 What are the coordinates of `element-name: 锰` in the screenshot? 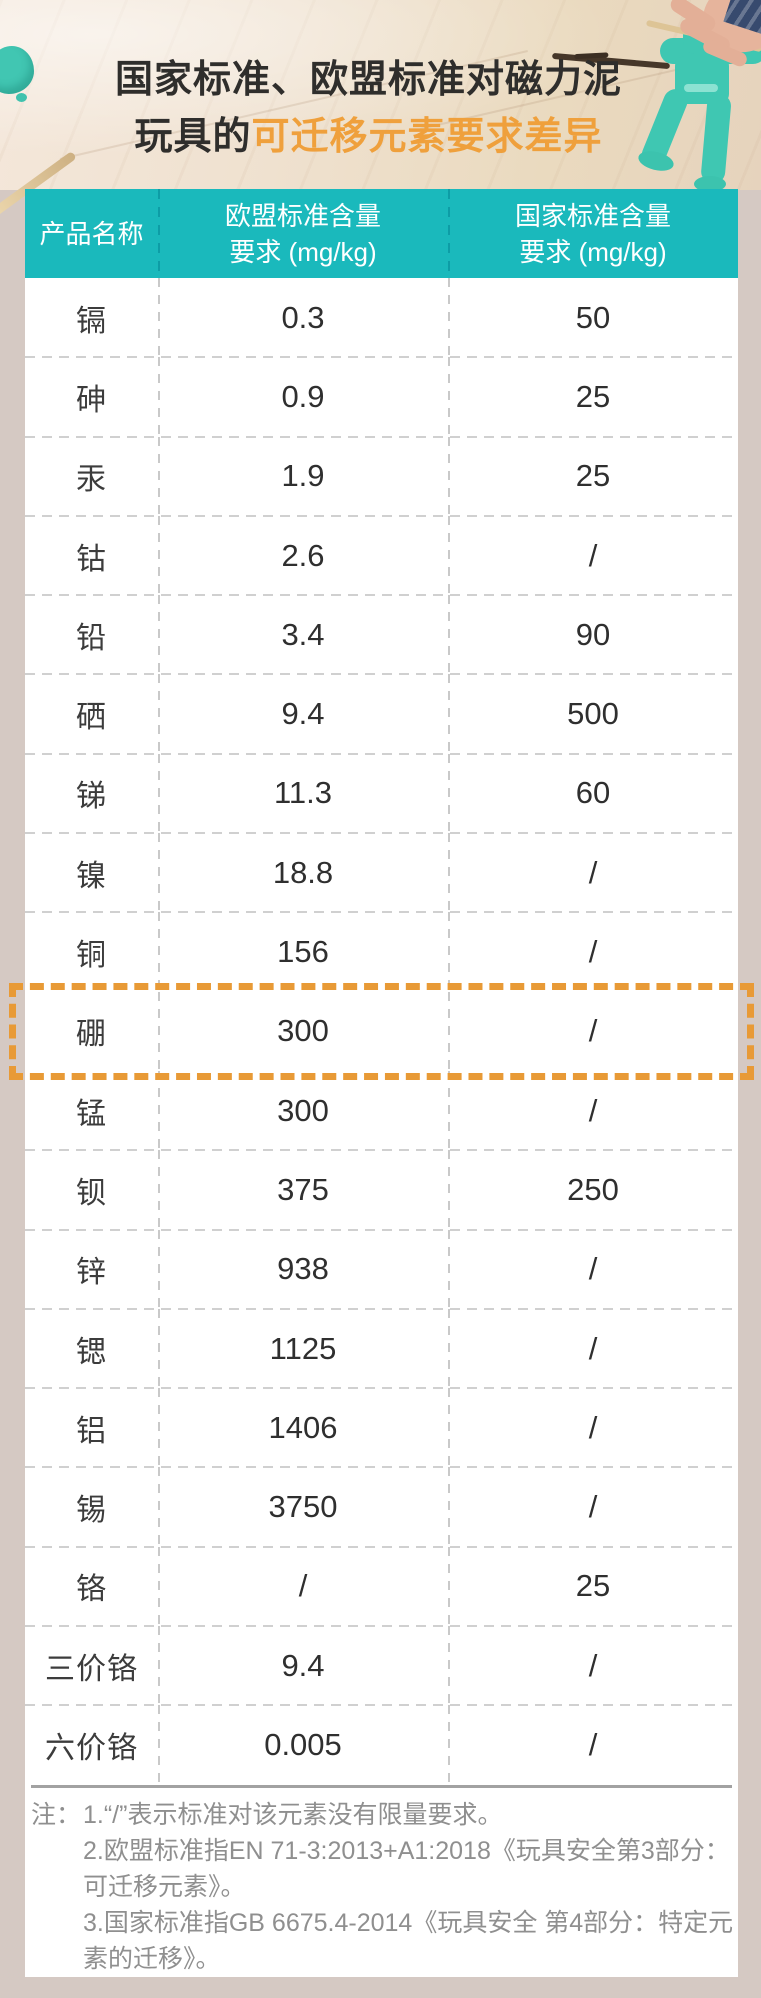 It's located at (91, 1114).